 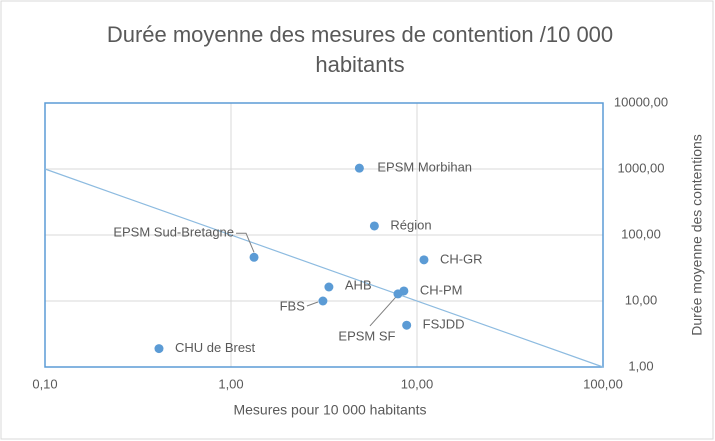 What do you see at coordinates (366, 335) in the screenshot?
I see `point-label: EPSM SF` at bounding box center [366, 335].